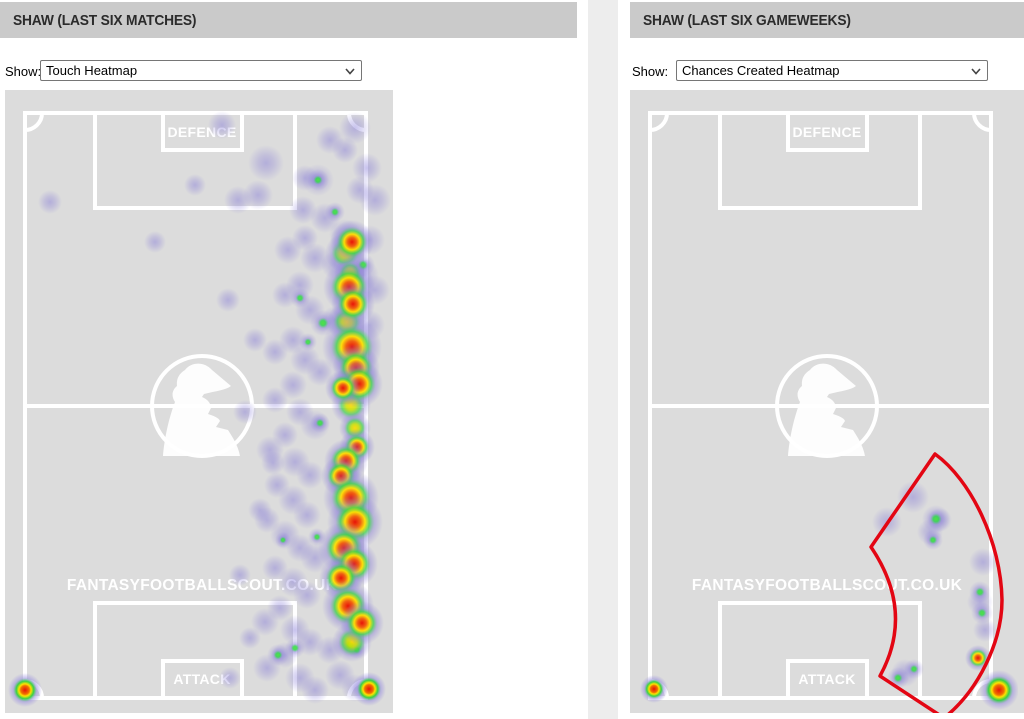 The height and width of the screenshot is (719, 1024). Describe the element at coordinates (288, 20) in the screenshot. I see `panel-header-left: SHAW (LAST SIX MATCHES)` at that location.